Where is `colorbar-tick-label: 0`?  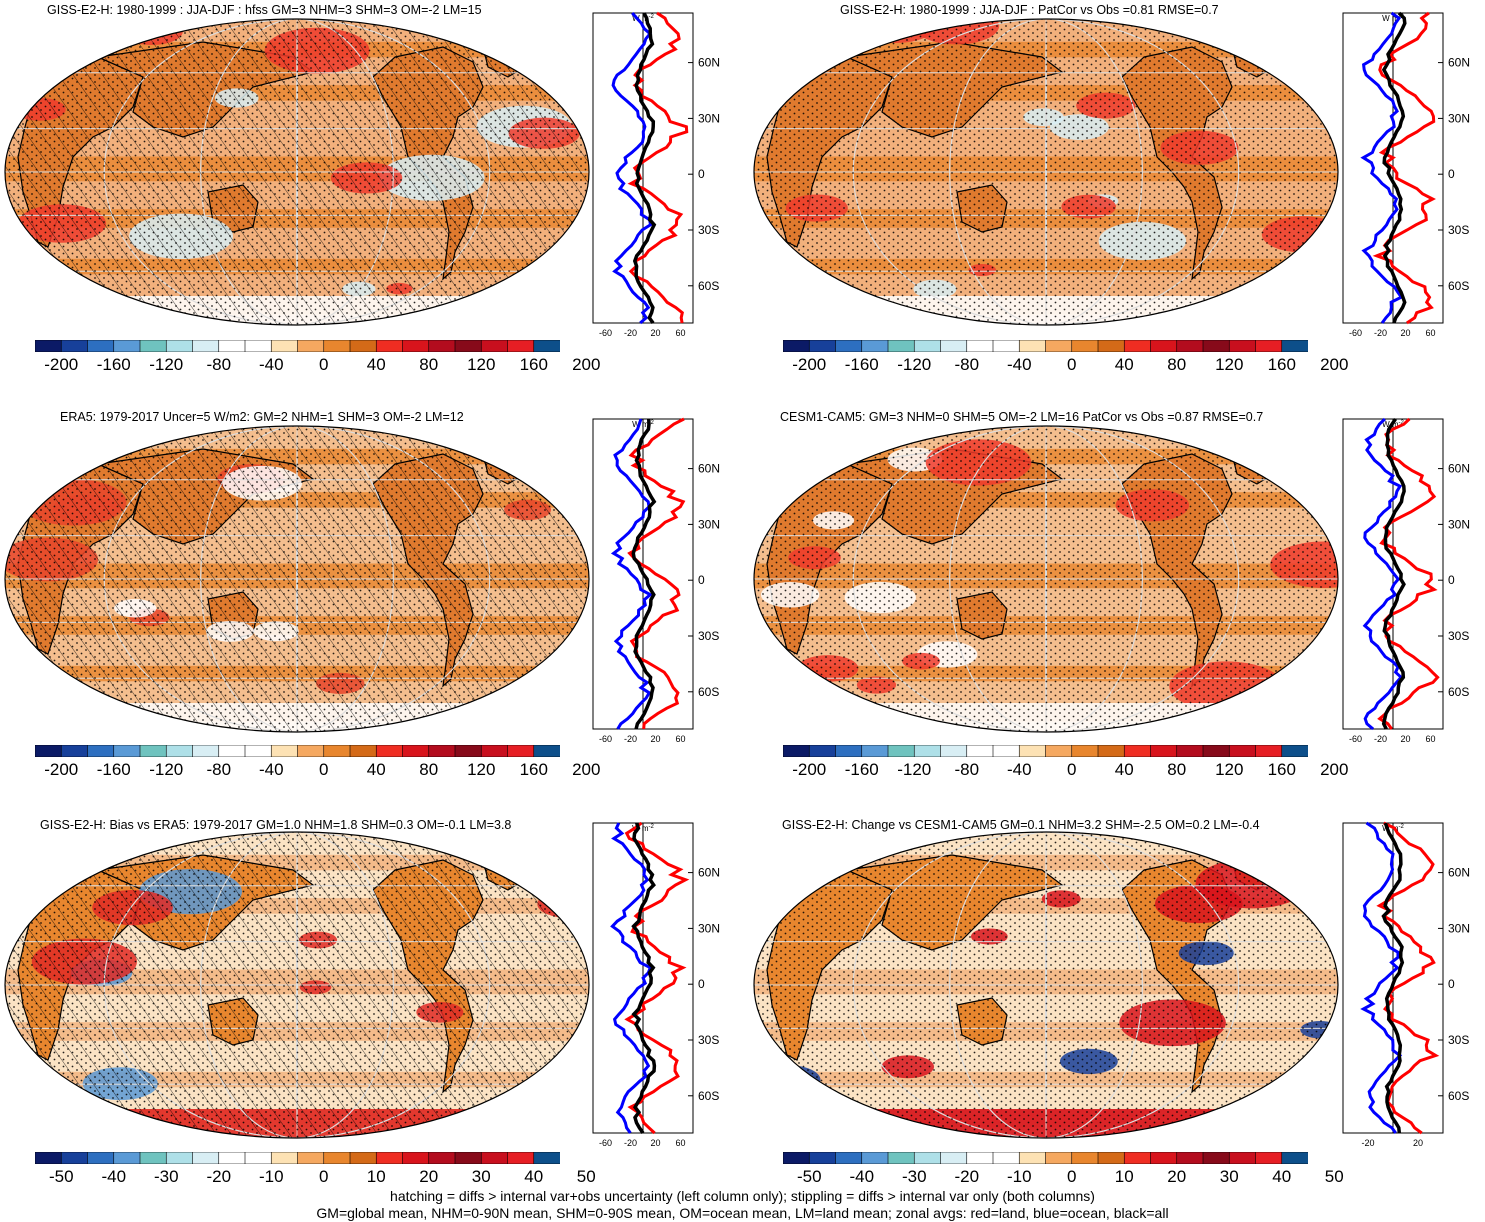
colorbar-tick-label: 0 is located at coordinates (1072, 364).